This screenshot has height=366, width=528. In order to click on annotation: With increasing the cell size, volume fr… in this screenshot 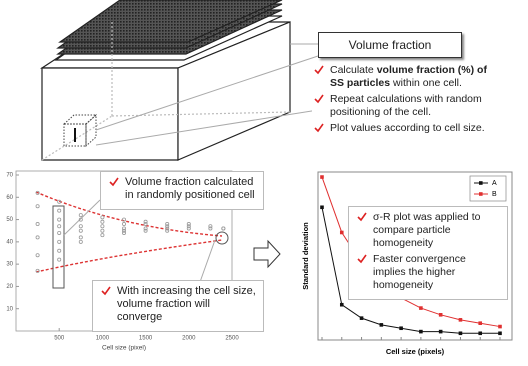, I will do `click(178, 306)`.